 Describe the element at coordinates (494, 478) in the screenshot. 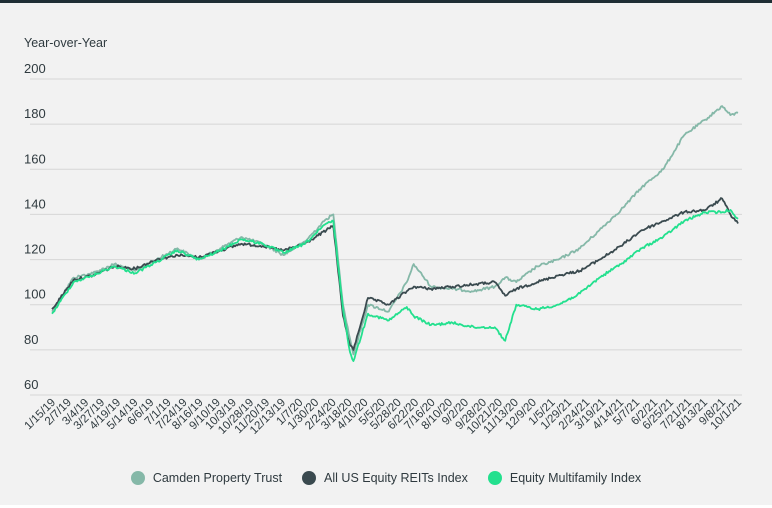

I see `legend-swatch-multifamily` at that location.